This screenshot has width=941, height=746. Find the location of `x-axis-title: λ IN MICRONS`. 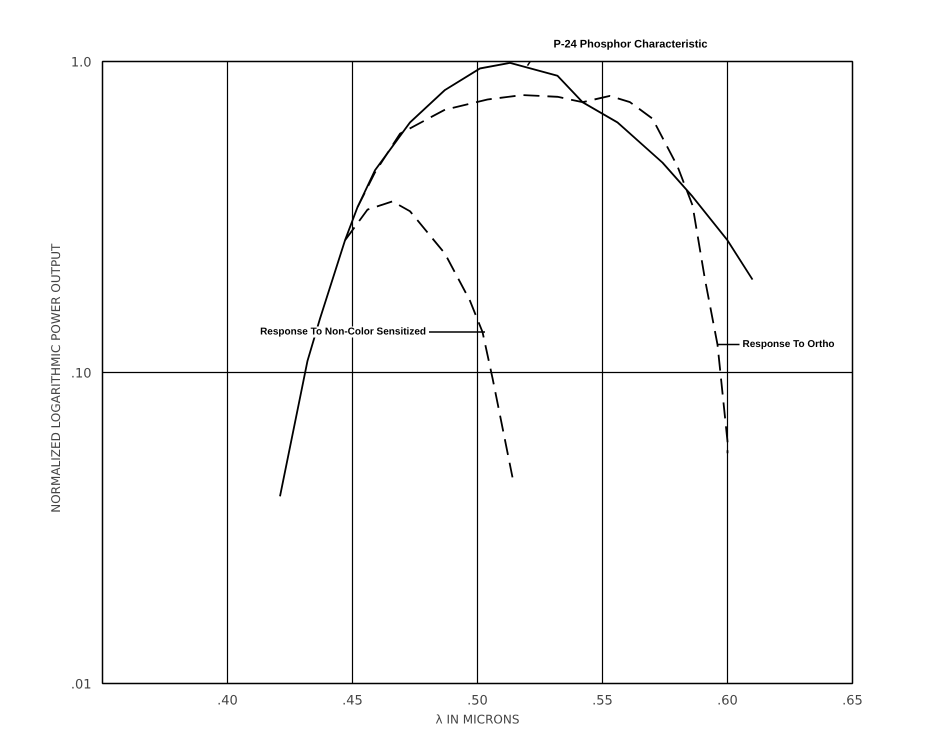

x-axis-title: λ IN MICRONS is located at coordinates (478, 719).